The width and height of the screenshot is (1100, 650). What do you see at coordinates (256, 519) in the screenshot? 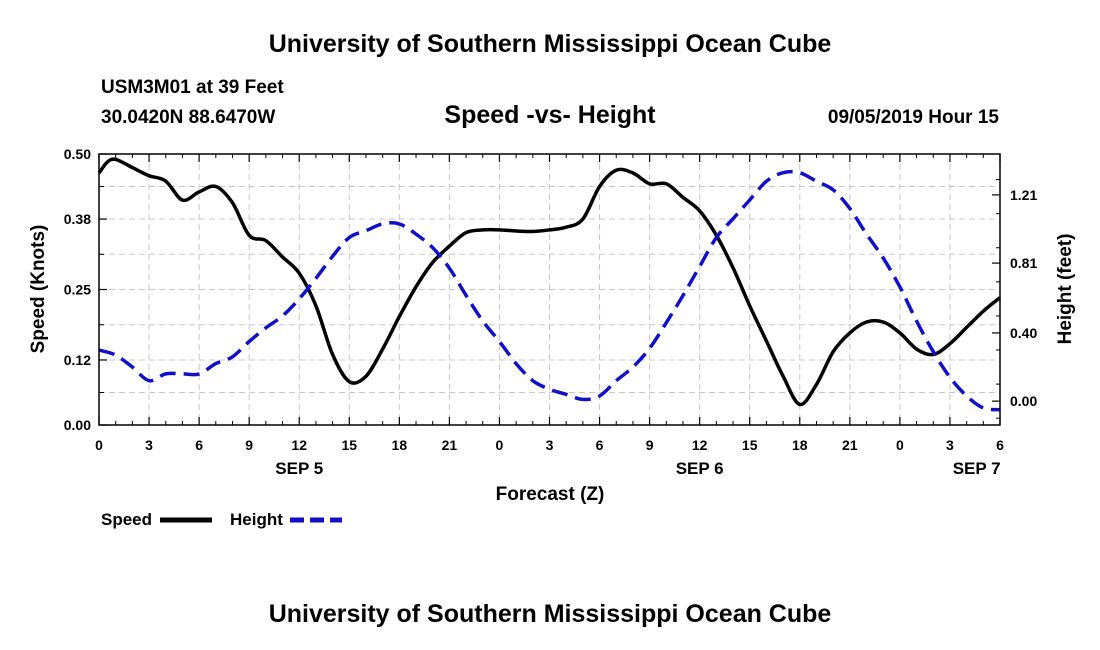
I see `legend-height-label: Height` at bounding box center [256, 519].